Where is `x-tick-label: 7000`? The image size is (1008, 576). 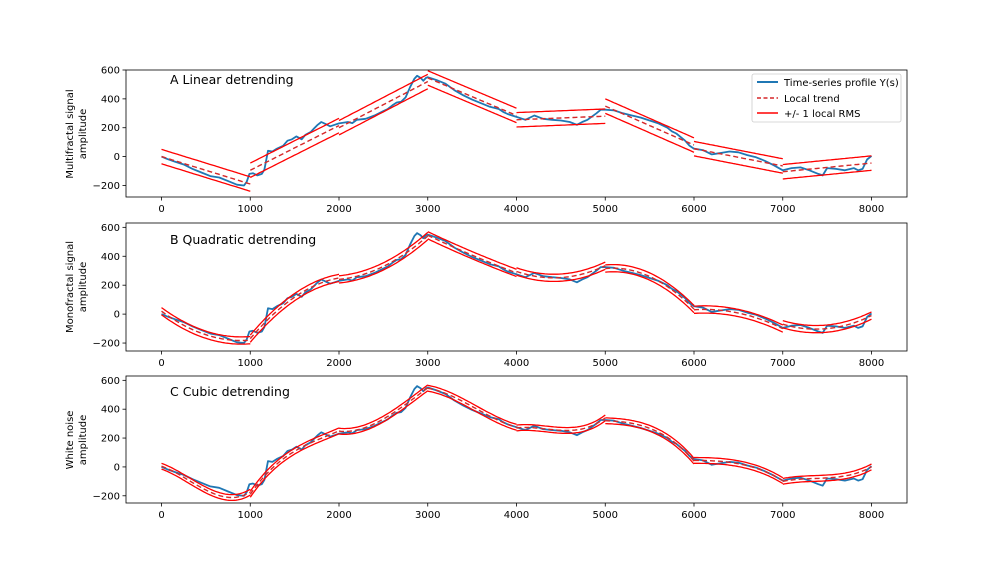 x-tick-label: 7000 is located at coordinates (782, 515).